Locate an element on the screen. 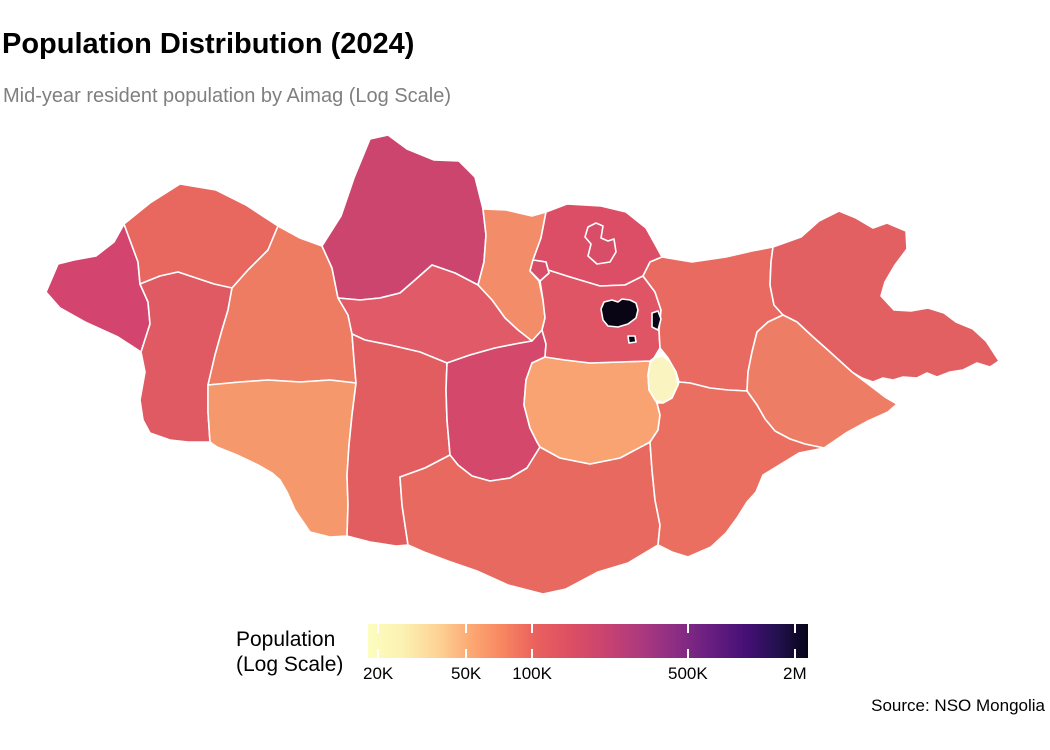 Image resolution: width=1050 pixels, height=750 pixels. legend-bar-wrap: 20K 50K 100K 500K 2M is located at coordinates (585, 652).